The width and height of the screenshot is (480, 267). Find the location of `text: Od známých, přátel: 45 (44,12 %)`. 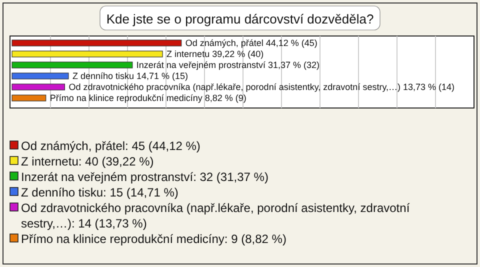

text: Od známých, přátel: 45 (44,12 %) is located at coordinates (110, 146).